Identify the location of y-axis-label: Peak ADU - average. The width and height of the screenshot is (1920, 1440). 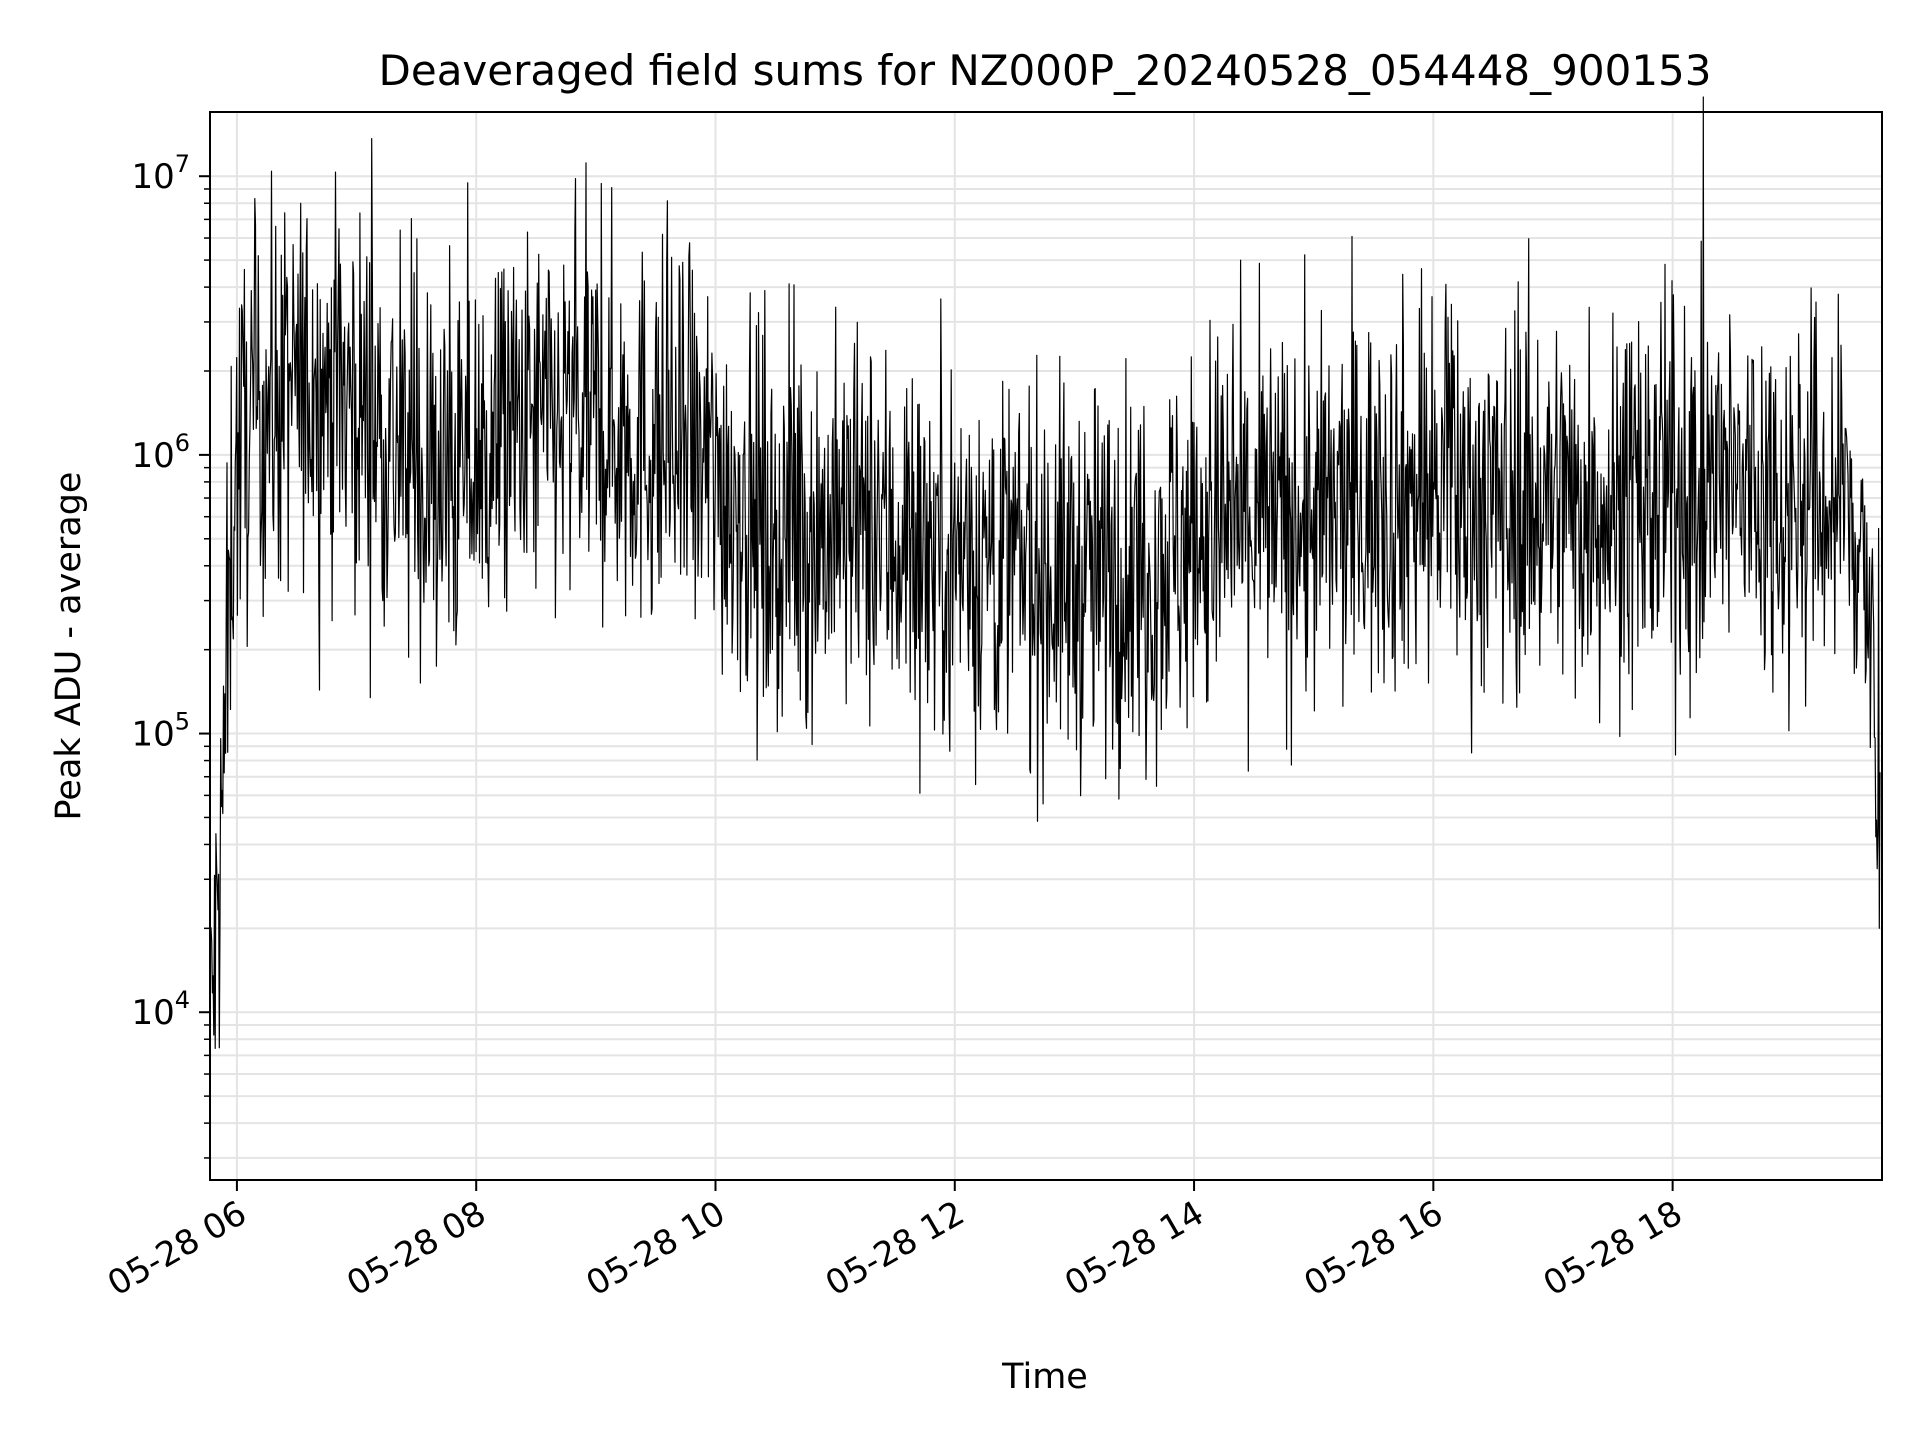
(69, 646).